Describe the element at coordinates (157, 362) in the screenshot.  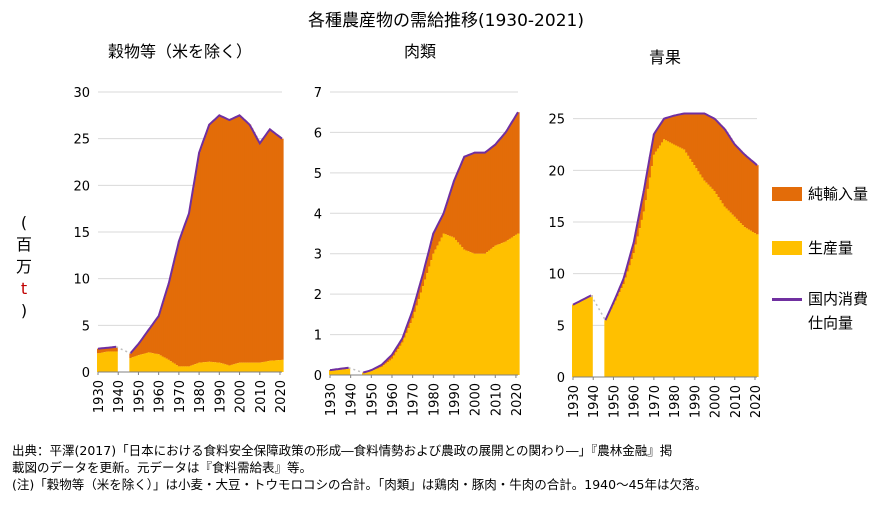
I see `grains-production-bar-1959` at that location.